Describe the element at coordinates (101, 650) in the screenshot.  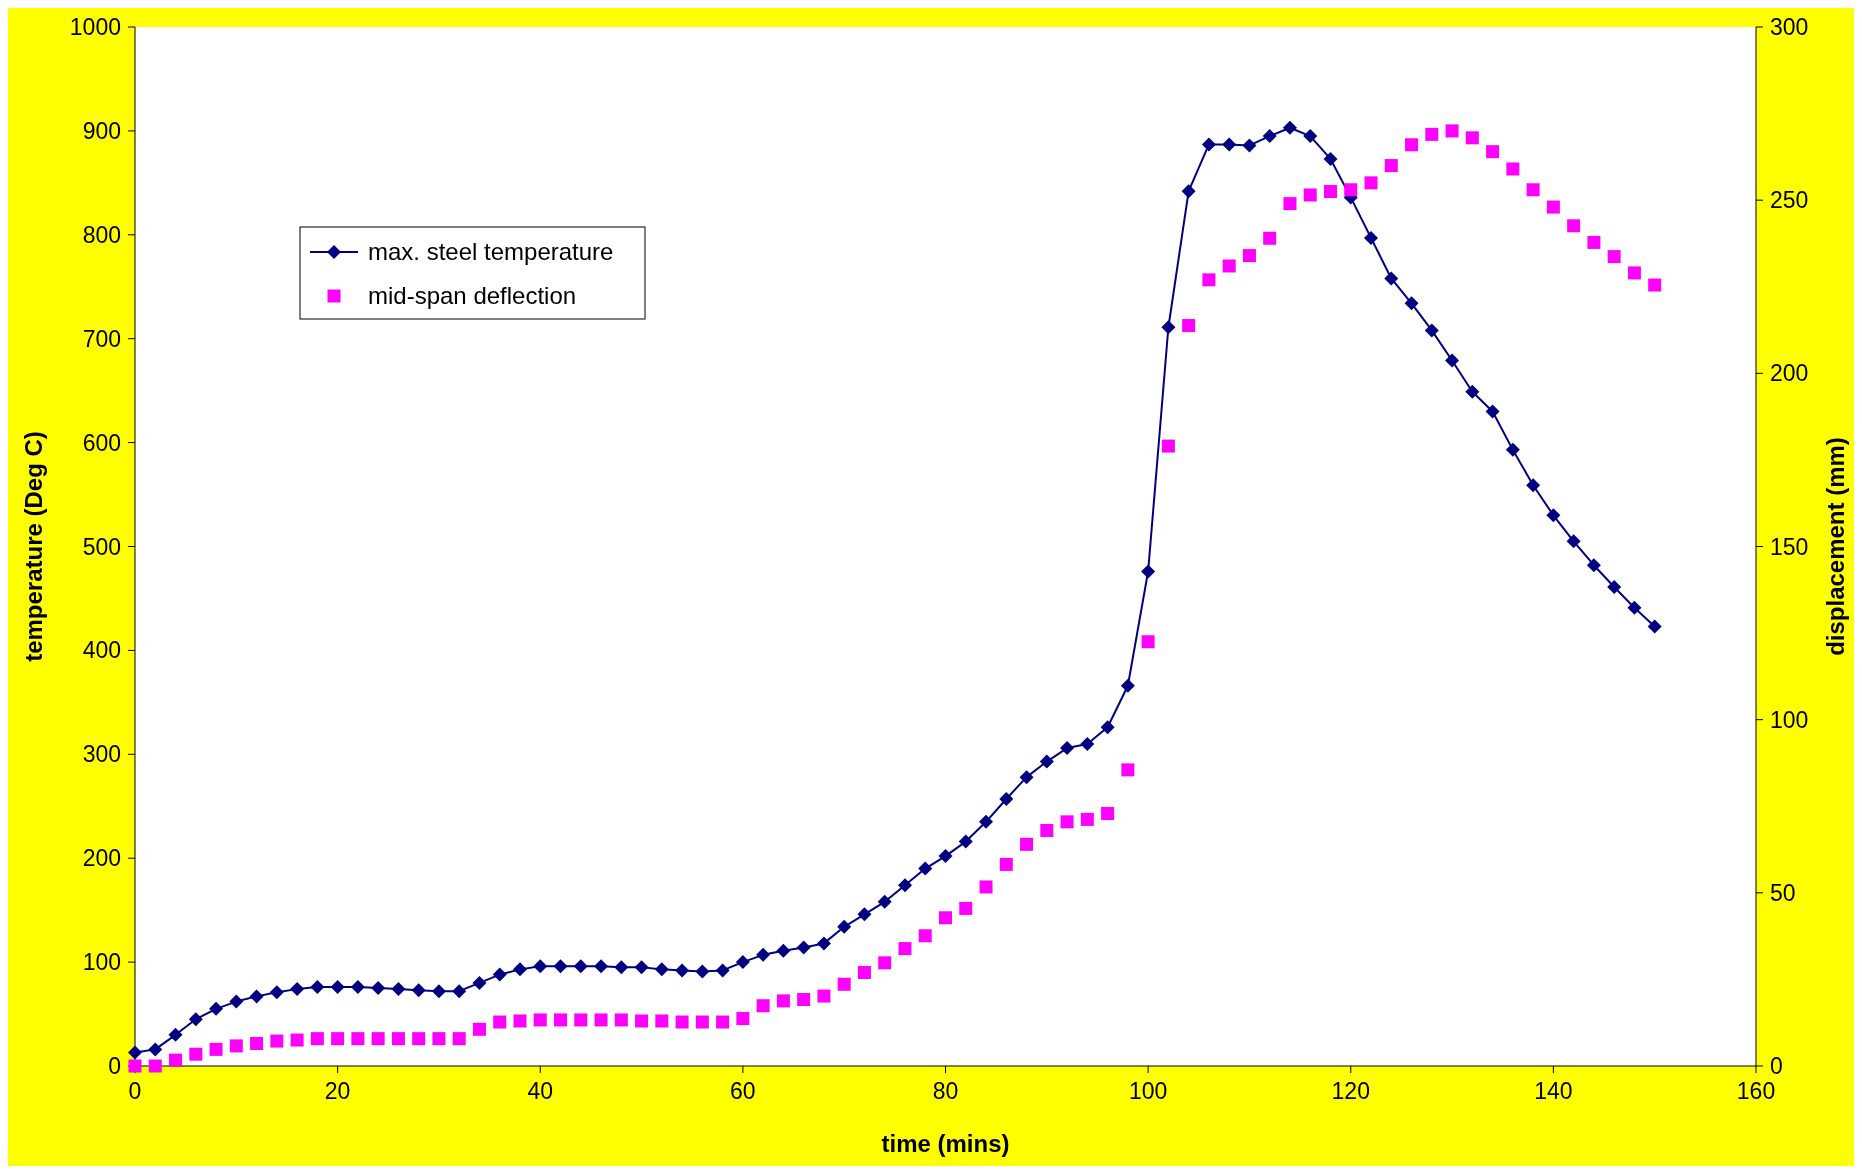
I see `y-tick-label: 400` at that location.